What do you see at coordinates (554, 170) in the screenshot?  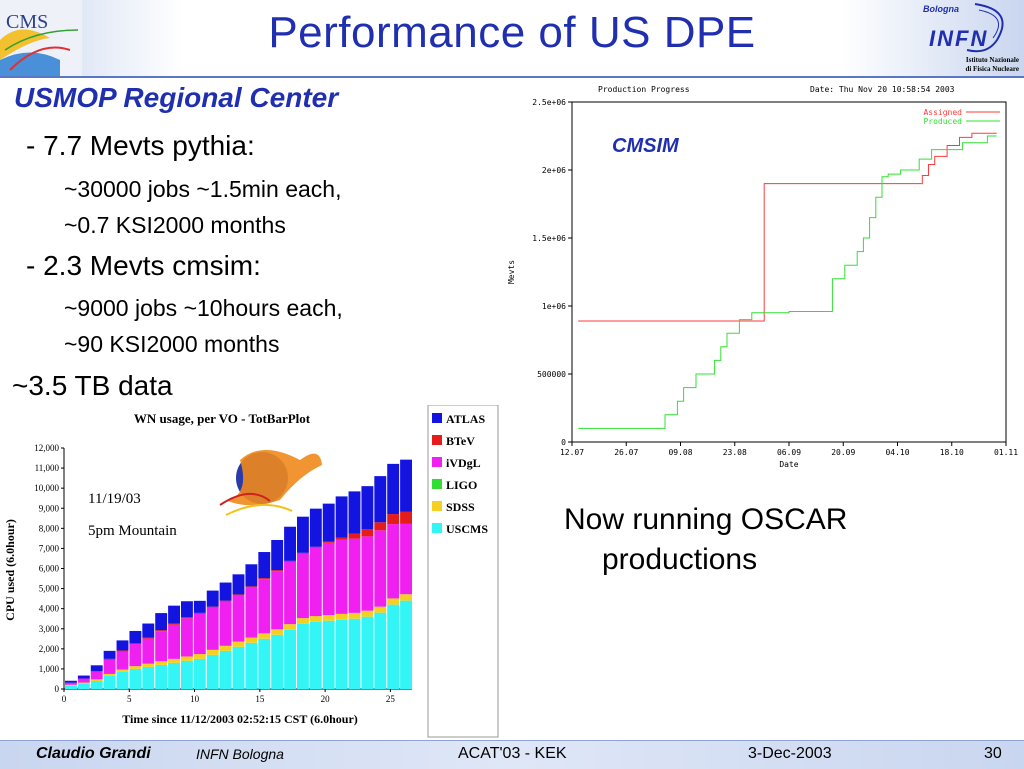 I see `prod-y-tick-label: 2e+06` at bounding box center [554, 170].